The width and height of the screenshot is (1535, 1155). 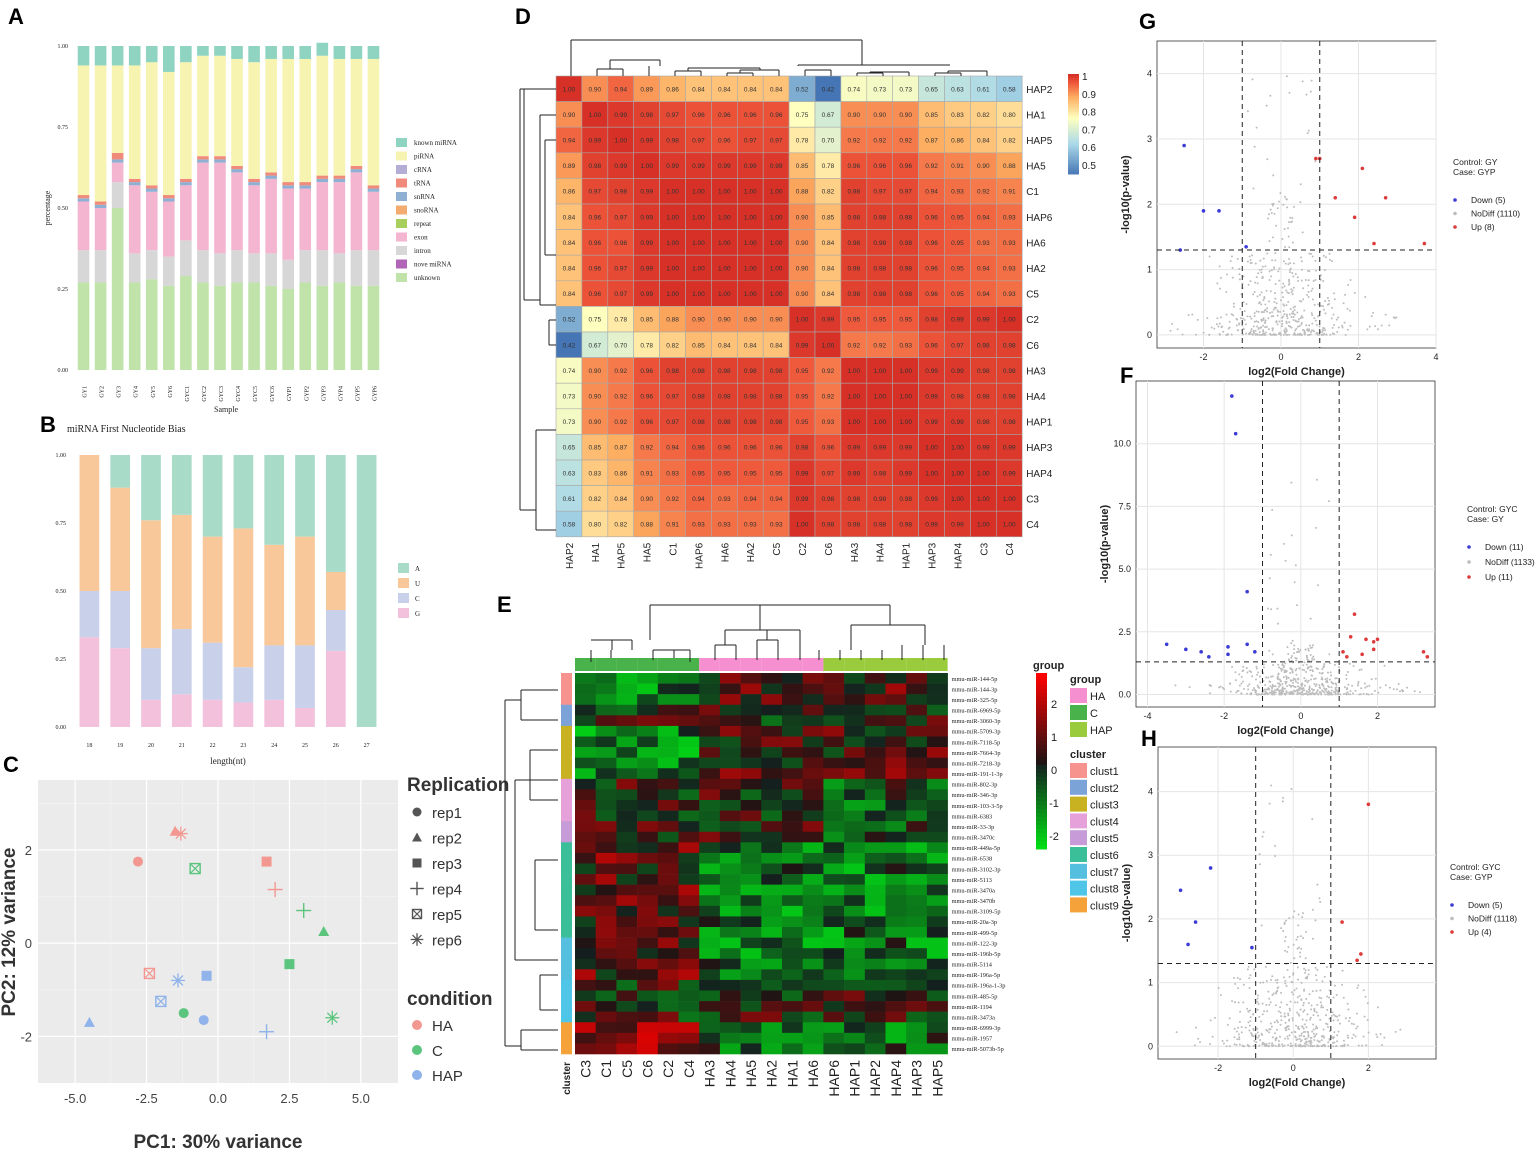 I want to click on down-point, so click(x=1203, y=211).